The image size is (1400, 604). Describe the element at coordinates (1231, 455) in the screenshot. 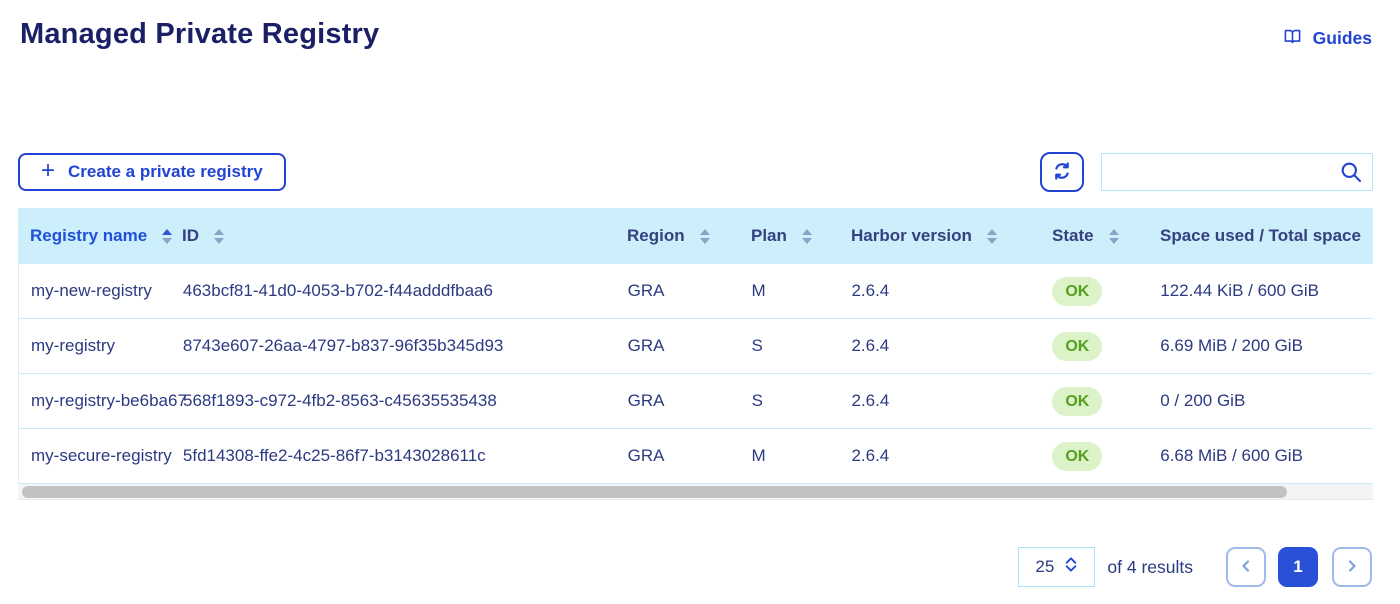

I see `cell-space-used: 6.68 MiB / 600 GiB` at that location.